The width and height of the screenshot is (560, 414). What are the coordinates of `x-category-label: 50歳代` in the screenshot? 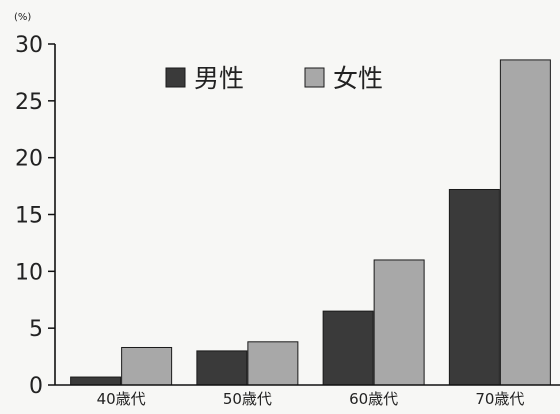 It's located at (247, 399).